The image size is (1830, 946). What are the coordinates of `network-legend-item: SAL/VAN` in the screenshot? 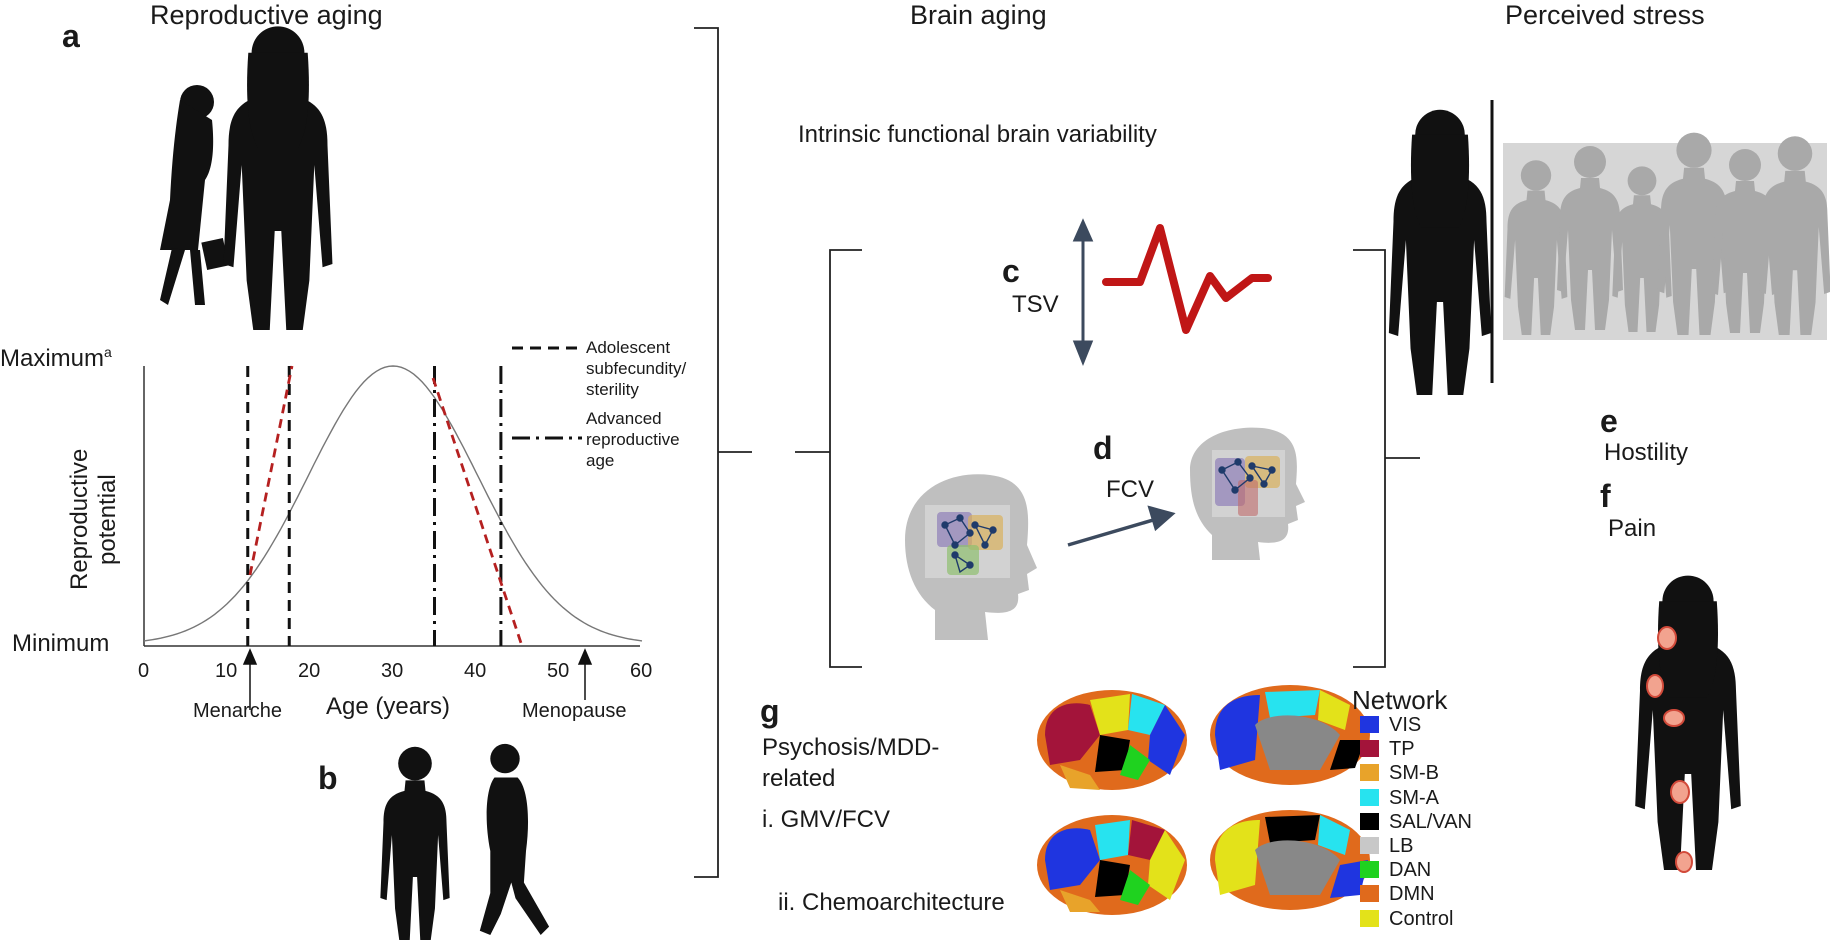 It's located at (1416, 822).